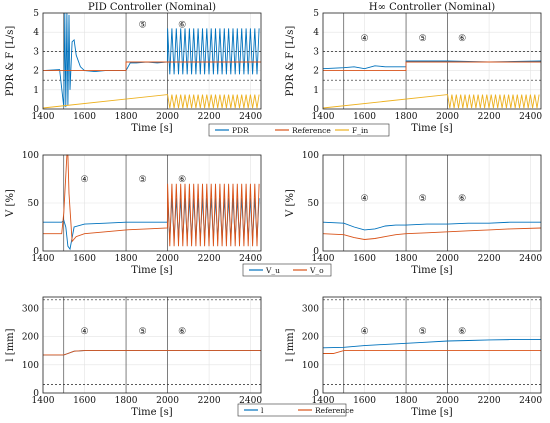  I want to click on plot-area, so click(432, 345).